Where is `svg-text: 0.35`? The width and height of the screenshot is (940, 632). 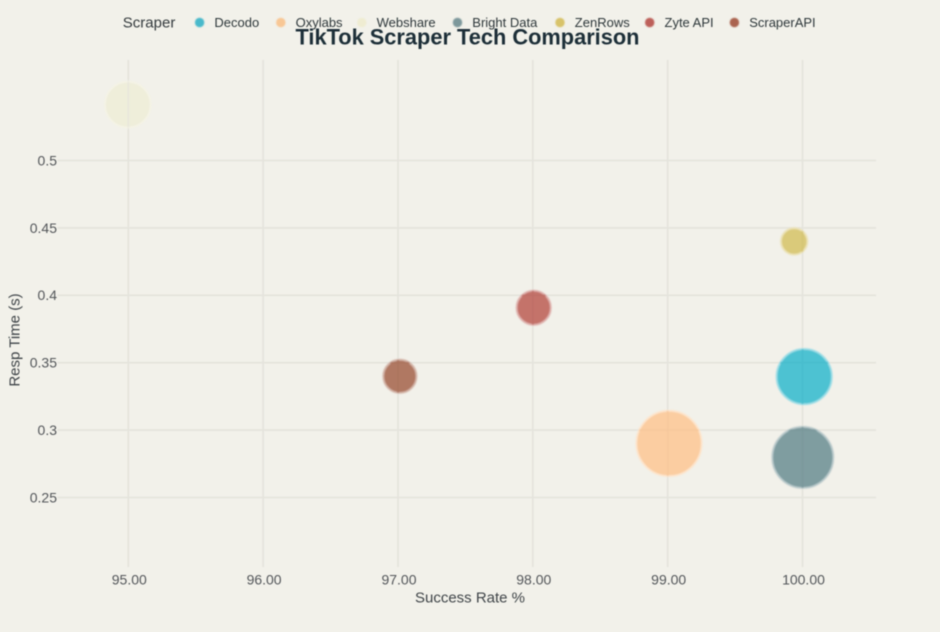
svg-text: 0.35 is located at coordinates (43, 363).